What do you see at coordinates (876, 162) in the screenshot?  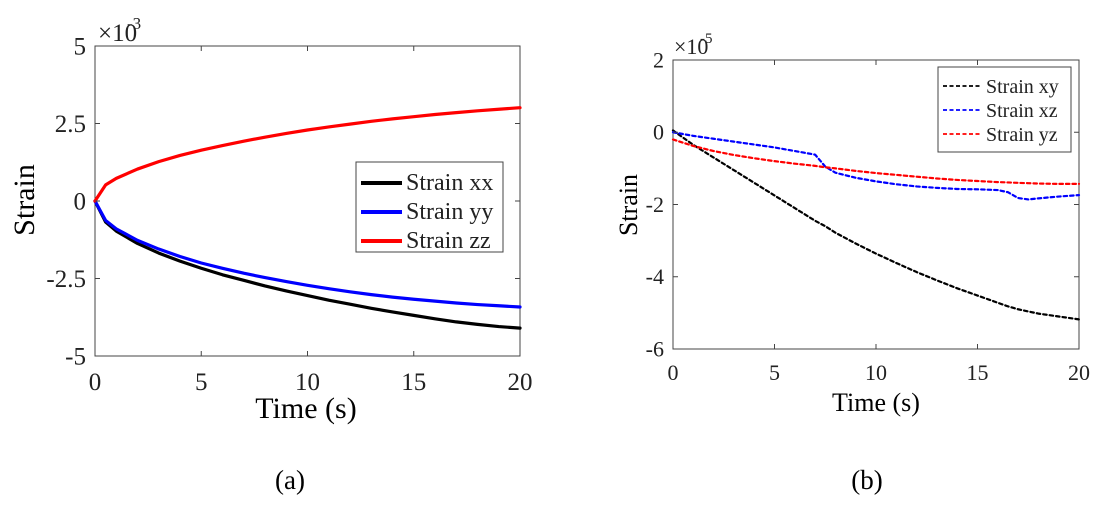 I see `series-line-b-strain-yz` at bounding box center [876, 162].